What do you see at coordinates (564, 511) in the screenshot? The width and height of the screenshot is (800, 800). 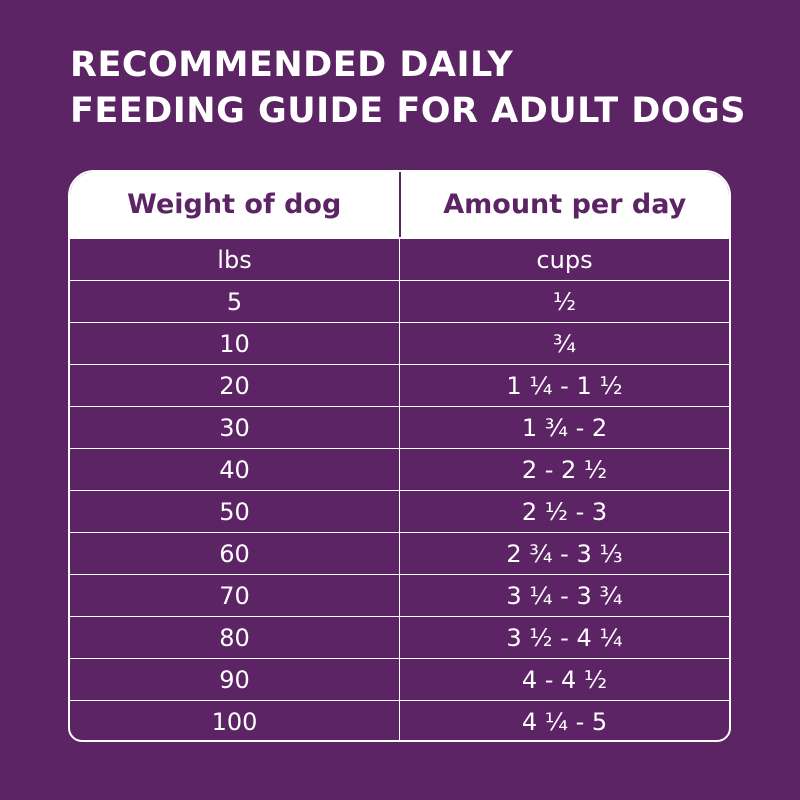 I see `amount-cell: 2 ½ - 3` at bounding box center [564, 511].